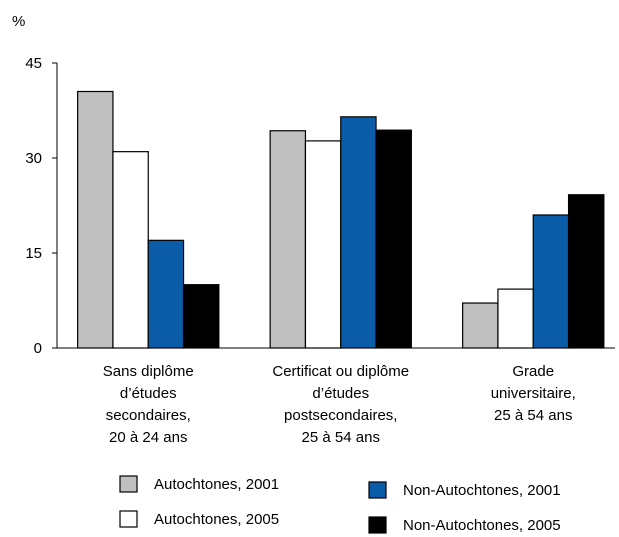 This screenshot has width=619, height=537. Describe the element at coordinates (216, 519) in the screenshot. I see `legend-label: Autochtones, 2005` at that location.